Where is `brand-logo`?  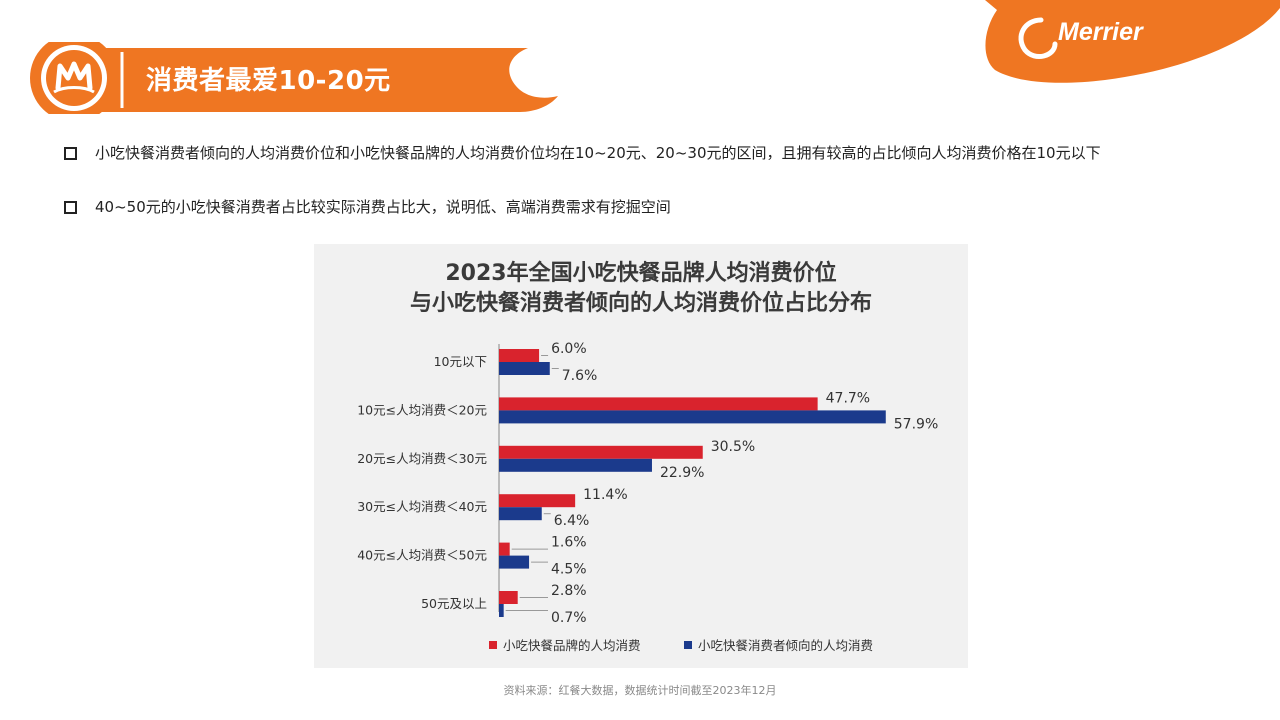
brand-logo is located at coordinates (1132, 41).